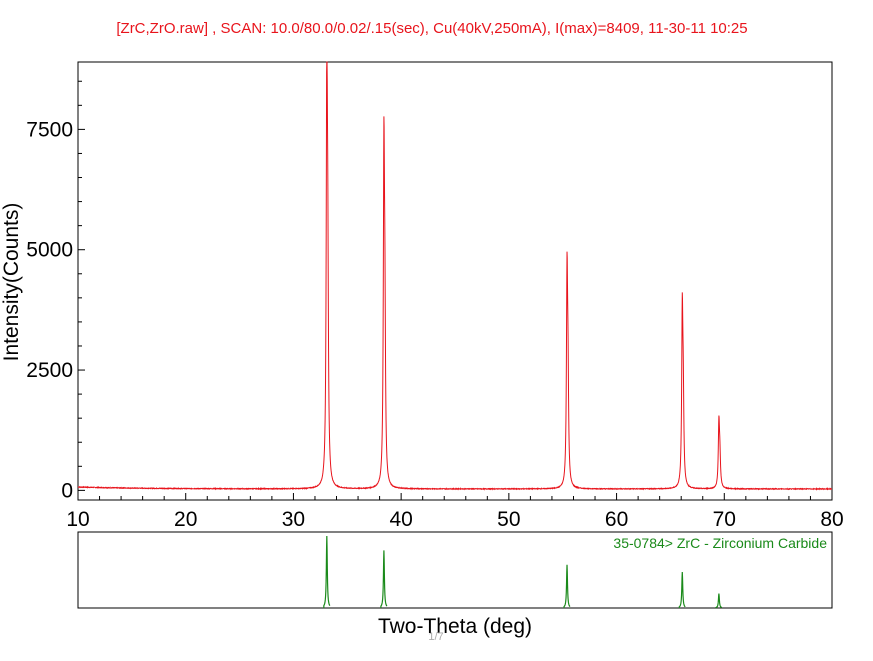 This screenshot has height=661, width=873. I want to click on reference-label: 35-0784> ZrC - Zirconium Carbide, so click(720, 543).